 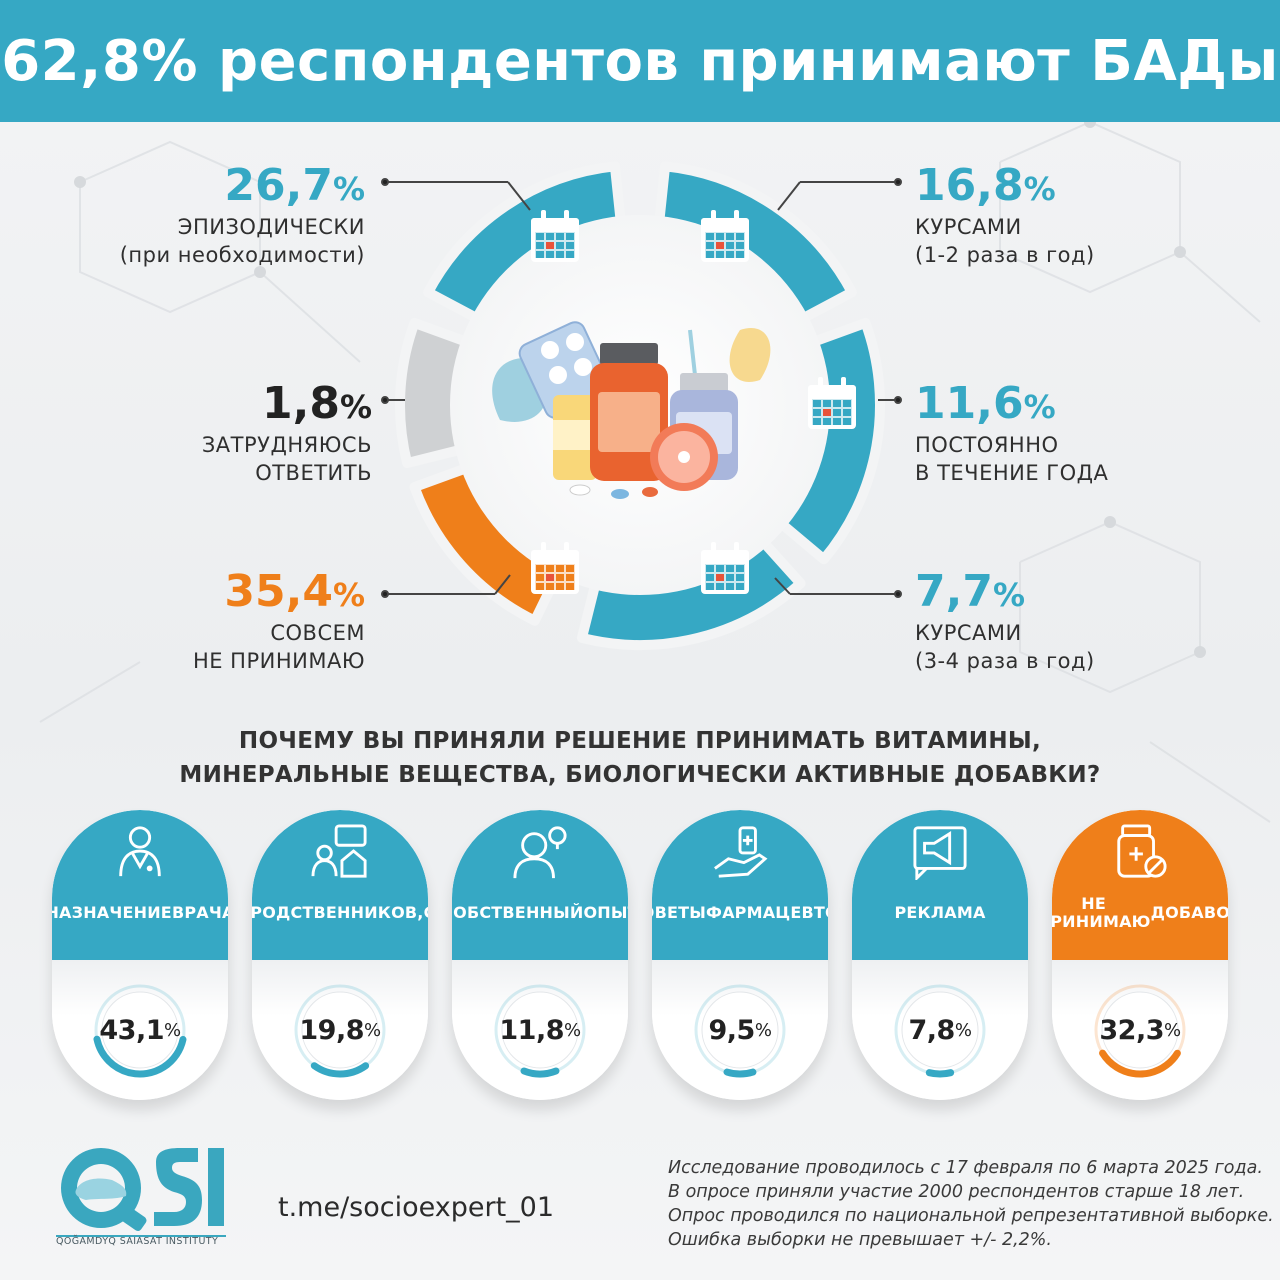 I want to click on supplements-illustration-icon, so click(x=631, y=410).